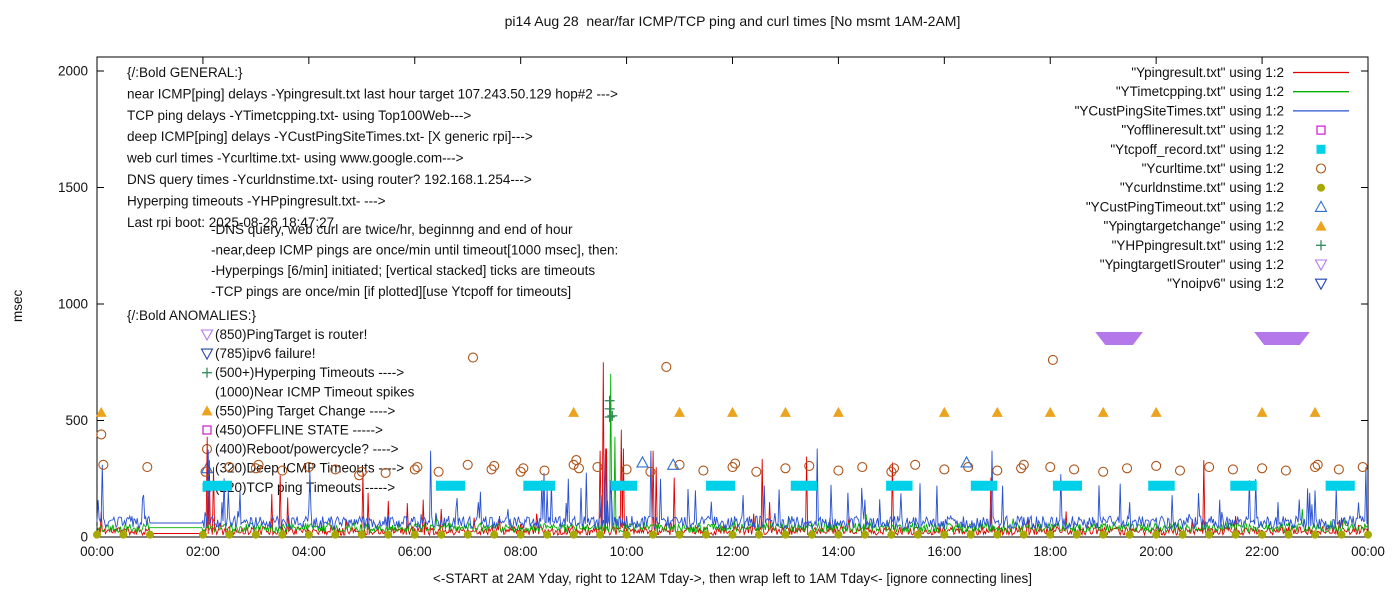 The height and width of the screenshot is (600, 1400). What do you see at coordinates (839, 551) in the screenshot?
I see `x-tick-label: 14:00` at bounding box center [839, 551].